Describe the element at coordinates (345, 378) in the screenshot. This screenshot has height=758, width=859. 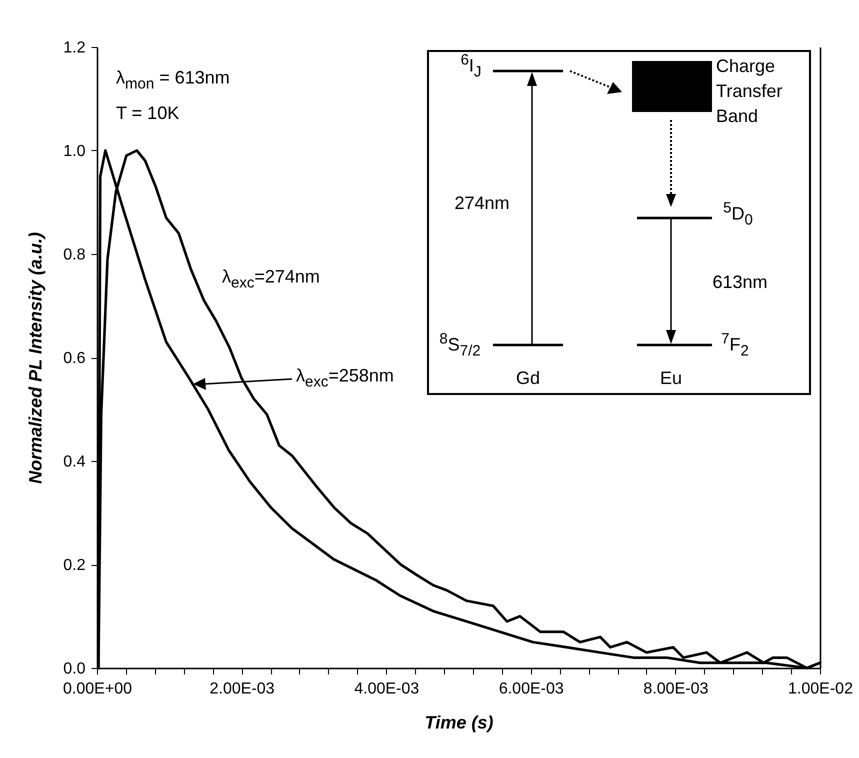
I see `legend-label: λ$_{exc}$=258nm` at that location.